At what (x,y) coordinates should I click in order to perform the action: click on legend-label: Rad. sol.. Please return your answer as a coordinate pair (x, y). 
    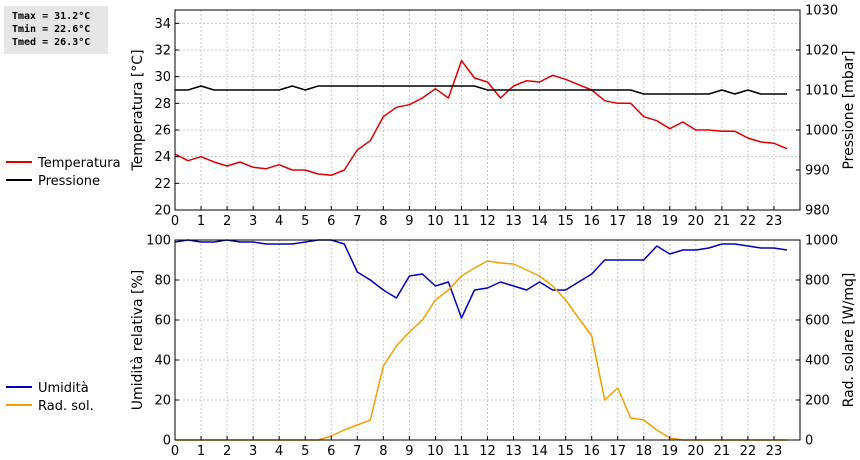
    Looking at the image, I should click on (66, 406).